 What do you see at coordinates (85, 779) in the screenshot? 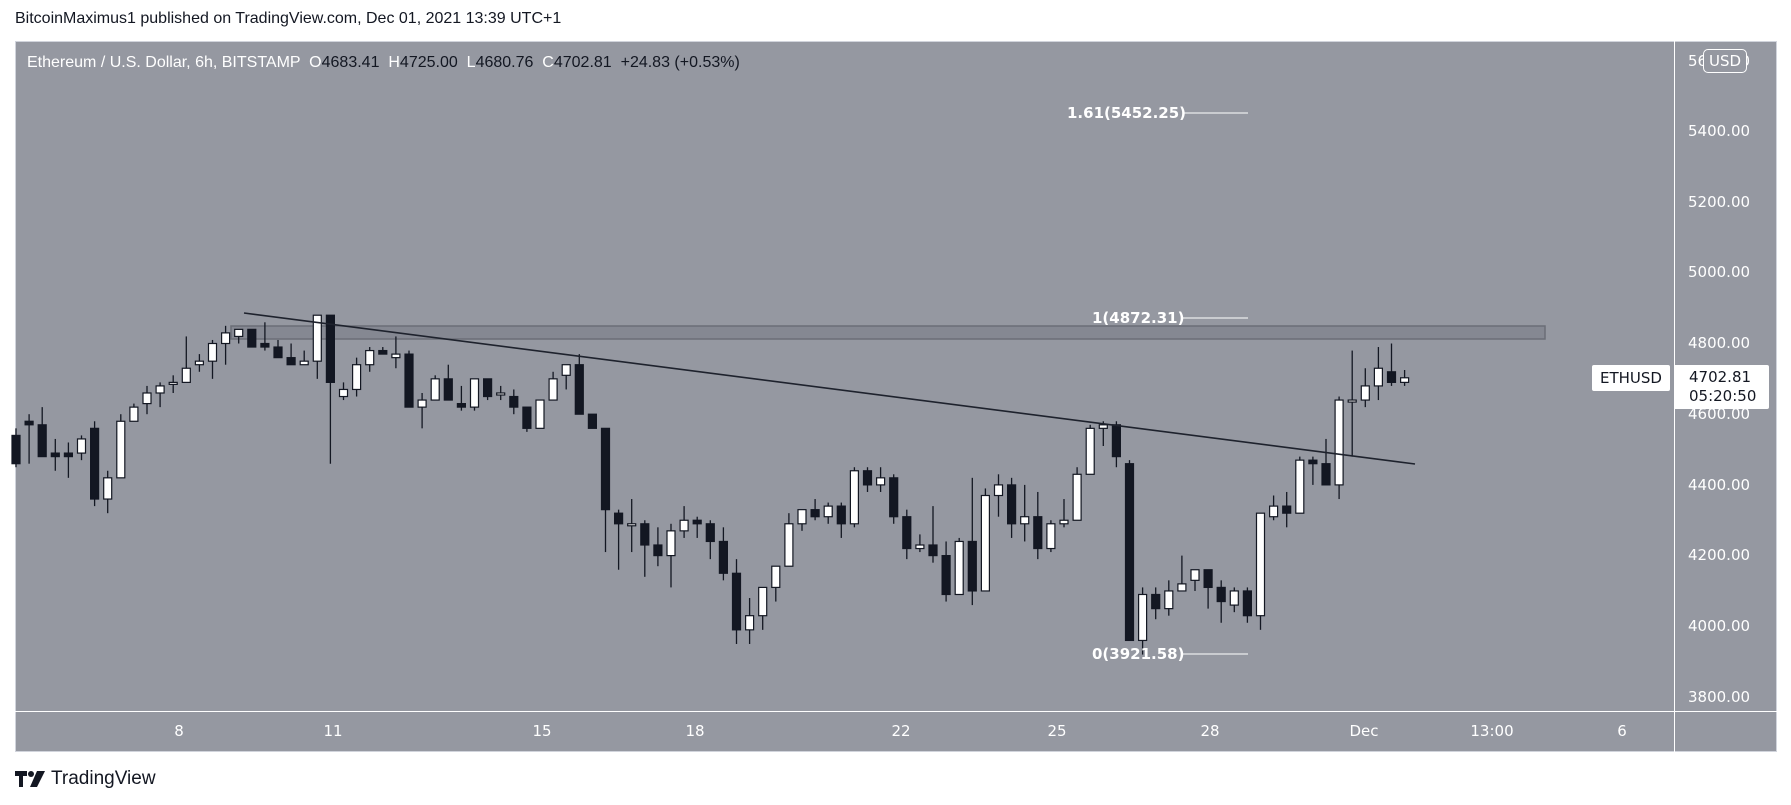
I see `tradingview-logo: TradingView` at bounding box center [85, 779].